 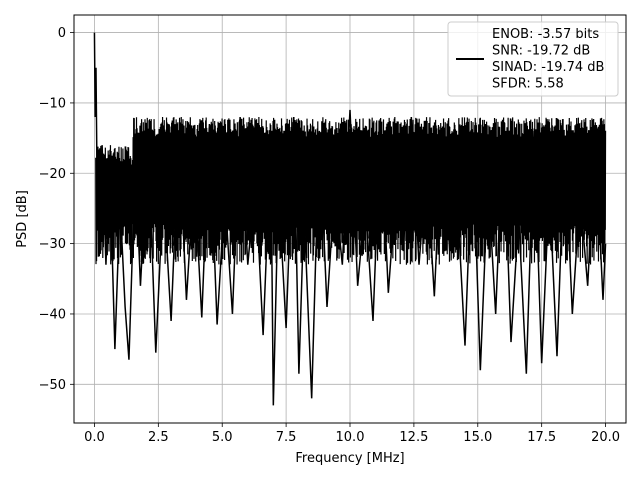 I want to click on x-tick-label: 10.0, so click(x=350, y=437).